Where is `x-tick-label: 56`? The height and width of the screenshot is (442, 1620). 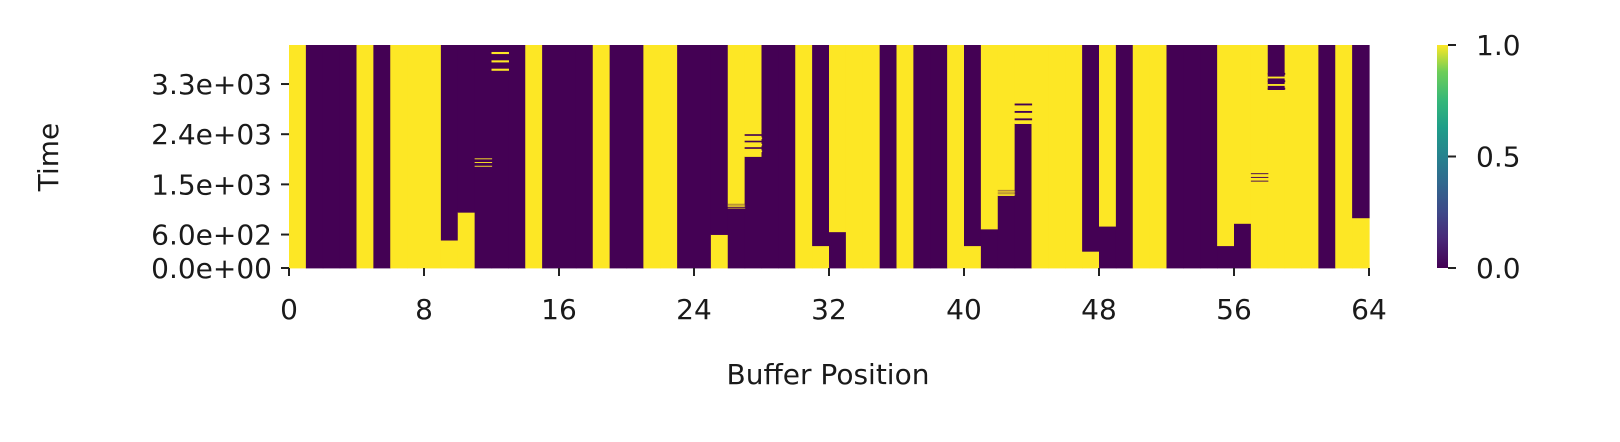 x-tick-label: 56 is located at coordinates (1234, 309).